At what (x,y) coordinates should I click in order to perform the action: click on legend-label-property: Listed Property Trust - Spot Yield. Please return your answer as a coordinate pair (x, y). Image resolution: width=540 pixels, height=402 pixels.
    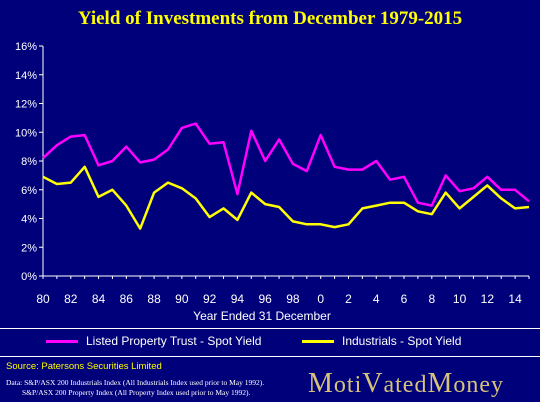
    Looking at the image, I should click on (174, 341).